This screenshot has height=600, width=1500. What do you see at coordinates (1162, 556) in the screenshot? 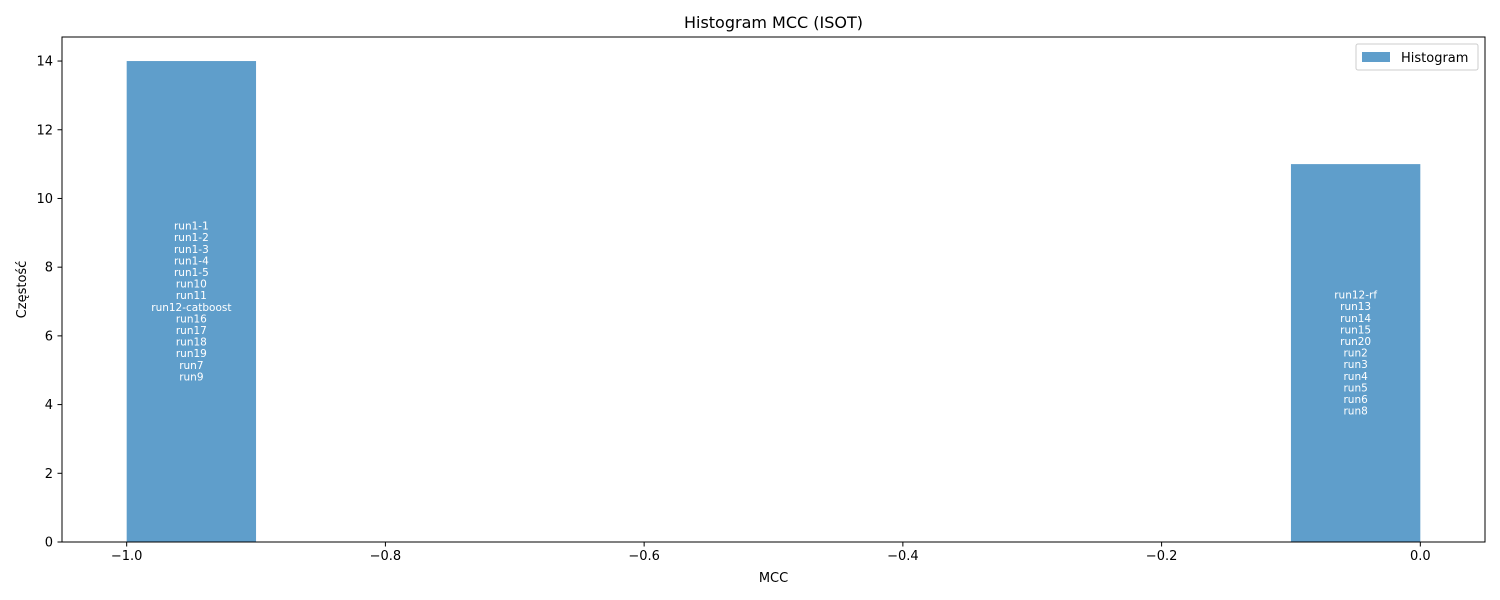
I see `x-tick-label: −0.2` at bounding box center [1162, 556].